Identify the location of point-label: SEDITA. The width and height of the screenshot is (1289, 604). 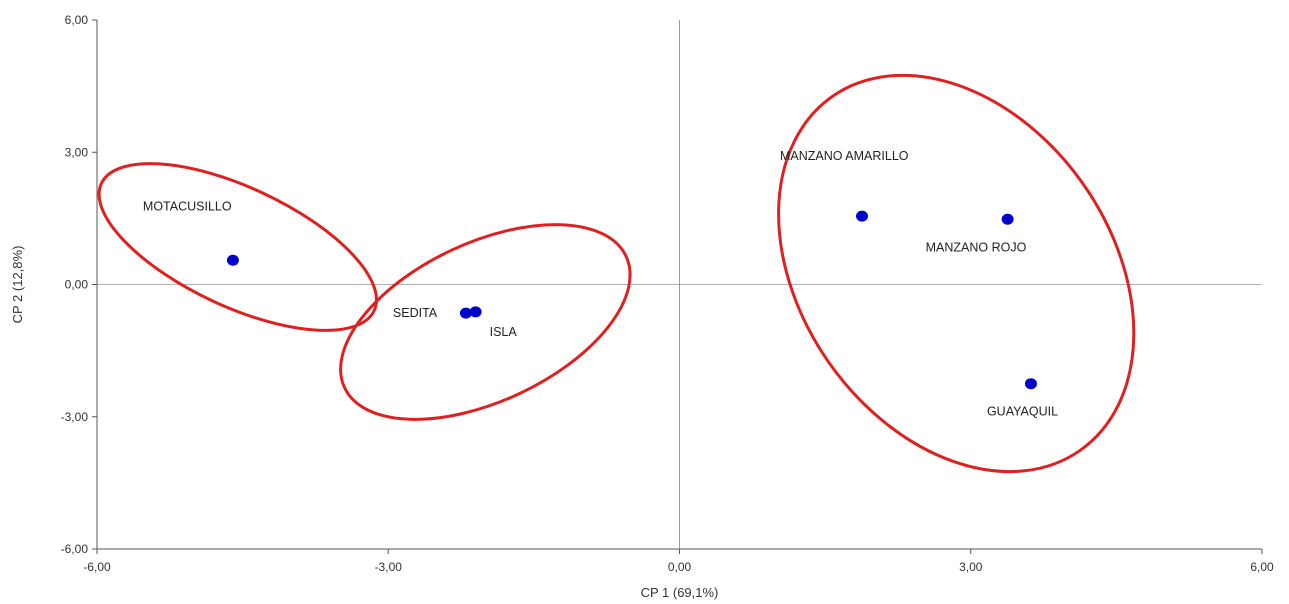
(415, 313).